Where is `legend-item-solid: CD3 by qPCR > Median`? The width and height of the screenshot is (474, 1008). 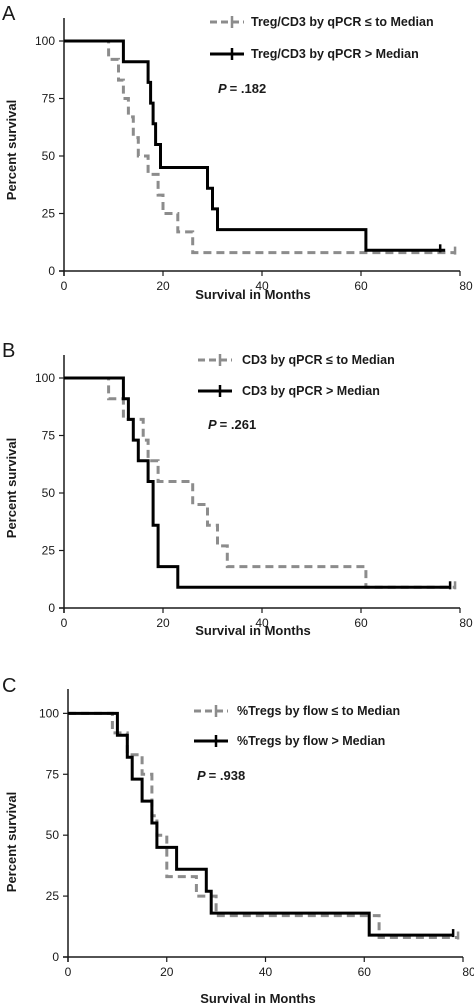 legend-item-solid: CD3 by qPCR > Median is located at coordinates (289, 391).